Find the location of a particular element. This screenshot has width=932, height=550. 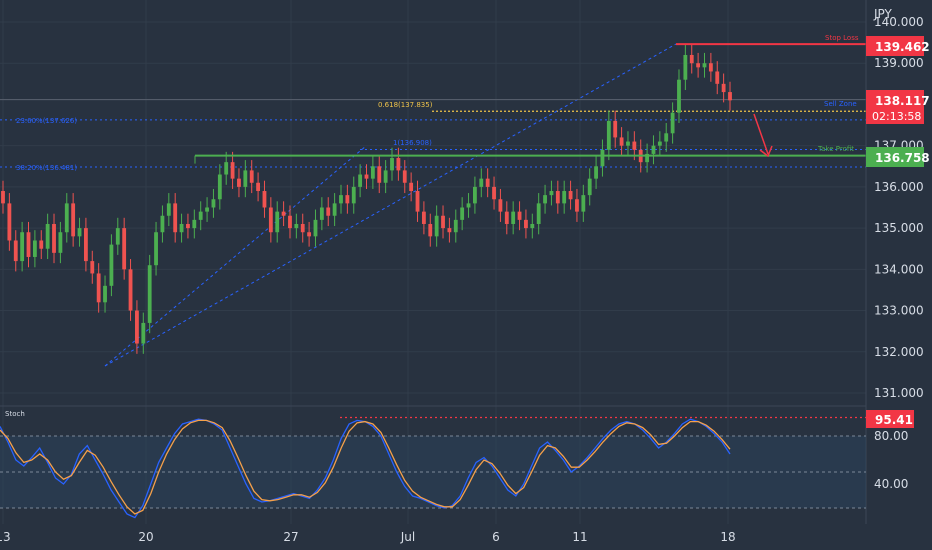

y-tick-label: 133.000 is located at coordinates (899, 311).